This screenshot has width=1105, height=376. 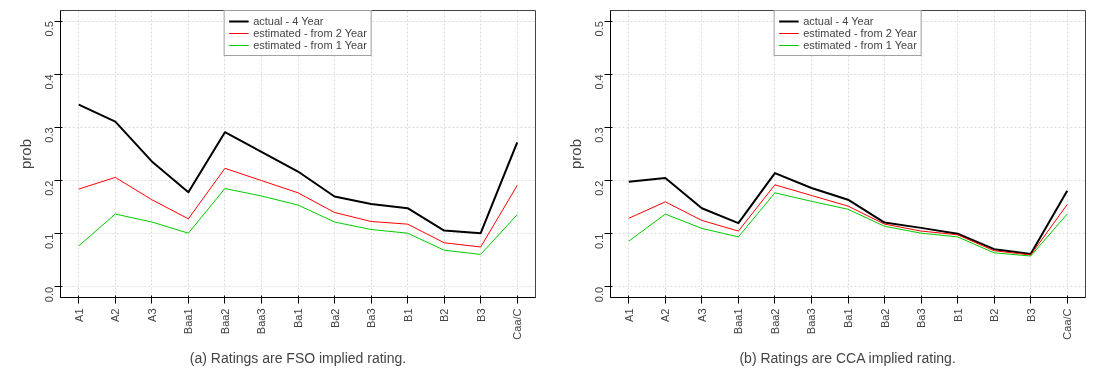 I want to click on text: (a) Ratings are FSO implied rating., so click(x=298, y=357).